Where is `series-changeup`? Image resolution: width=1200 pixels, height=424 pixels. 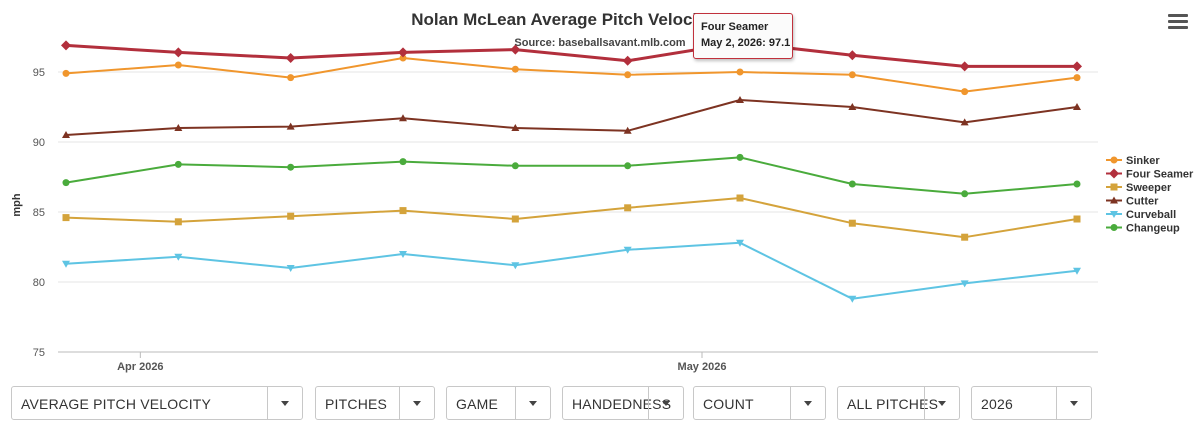
series-changeup is located at coordinates (571, 175).